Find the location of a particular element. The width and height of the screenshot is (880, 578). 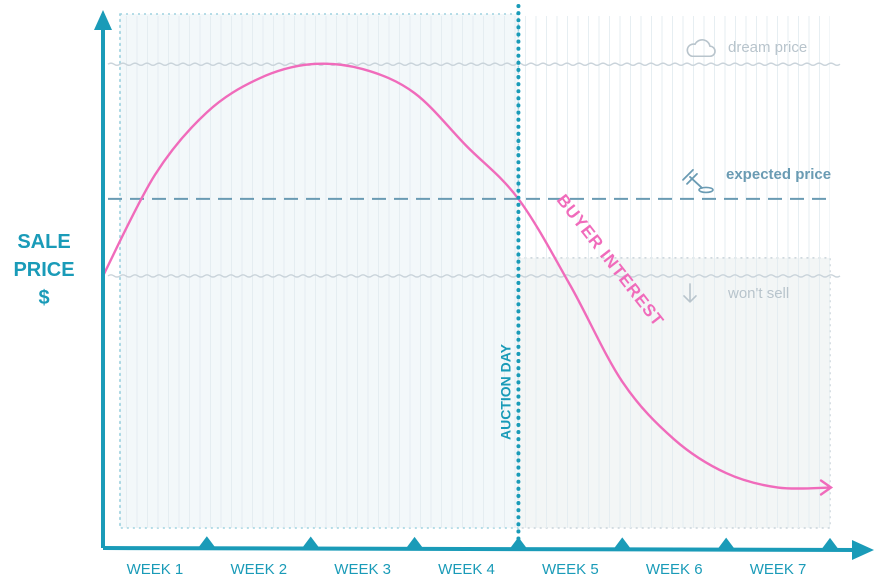

y-axis-label: SALE PRICE $ is located at coordinates (44, 270).